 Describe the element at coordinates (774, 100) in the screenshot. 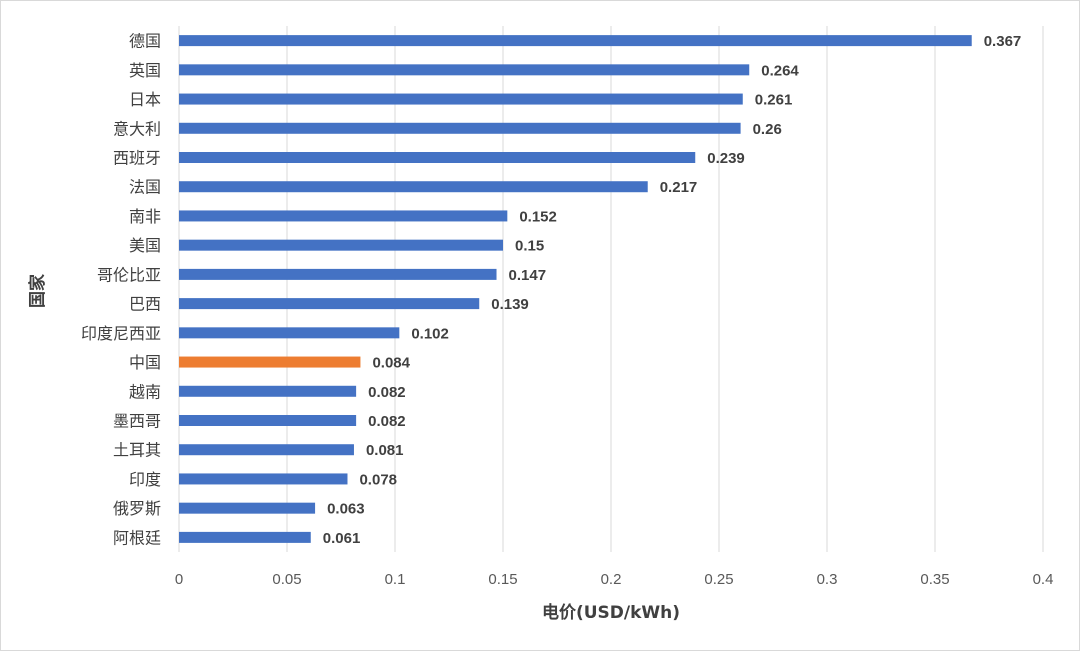

I see `data-label: 0.261` at that location.